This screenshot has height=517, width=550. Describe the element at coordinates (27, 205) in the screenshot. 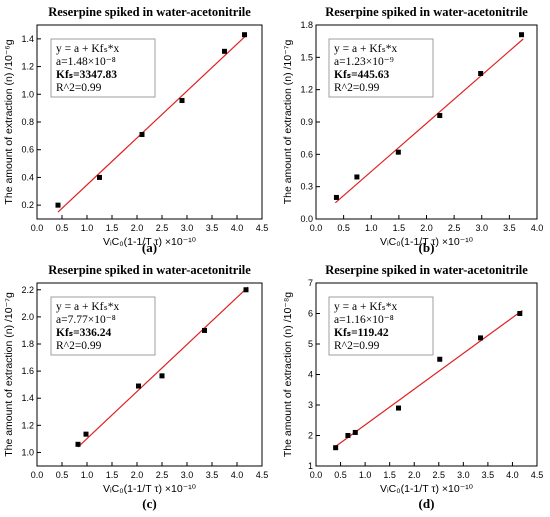

I see `y-tick-label: 0.2` at that location.